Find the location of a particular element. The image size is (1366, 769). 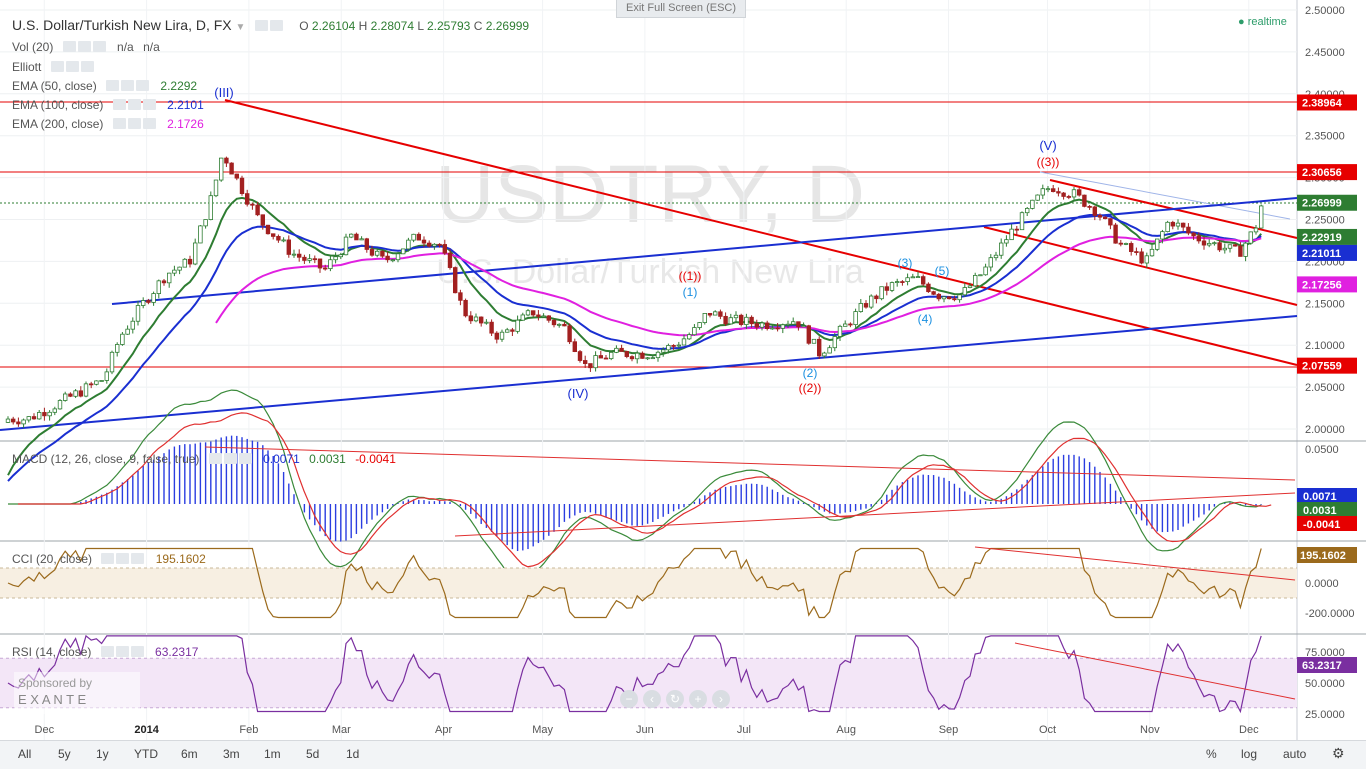

ema200-legend: EMA (200, close) 2.1726 is located at coordinates (108, 124).